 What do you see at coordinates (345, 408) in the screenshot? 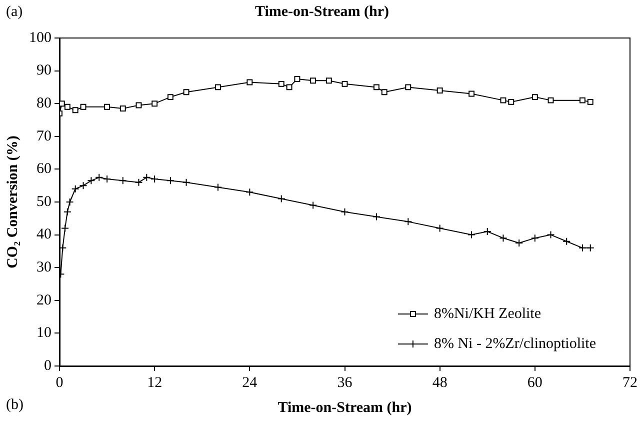
I see `x-axis-title: Time-on-Stream (hr)` at bounding box center [345, 408].